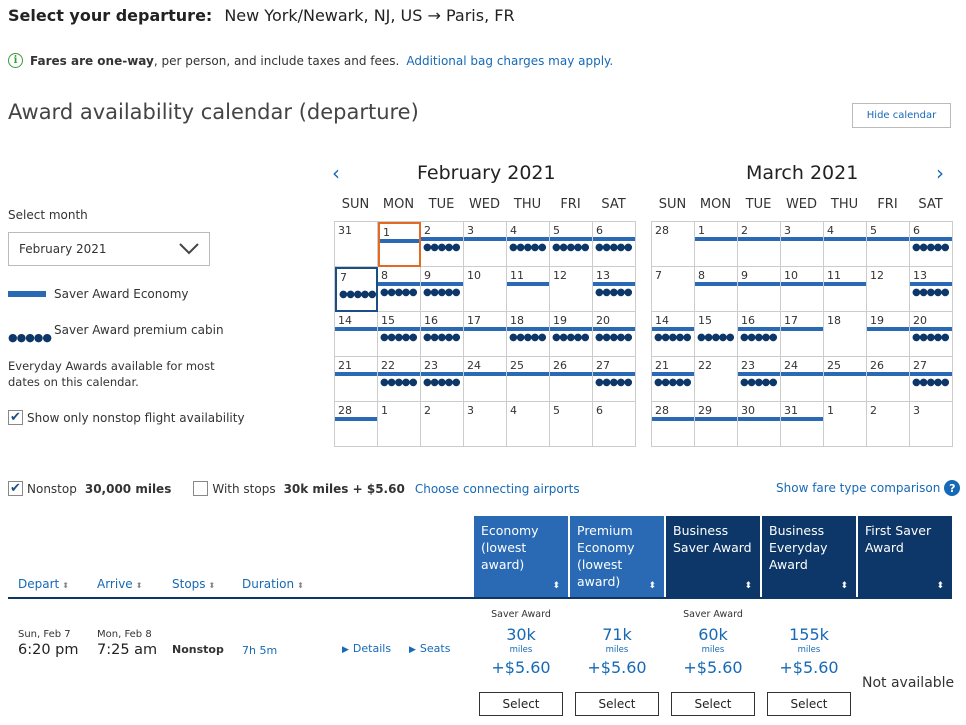 This screenshot has height=725, width=966. Describe the element at coordinates (617, 557) in the screenshot. I see `col-premium-economy: Premium Economy (lowest award) ⬍` at that location.